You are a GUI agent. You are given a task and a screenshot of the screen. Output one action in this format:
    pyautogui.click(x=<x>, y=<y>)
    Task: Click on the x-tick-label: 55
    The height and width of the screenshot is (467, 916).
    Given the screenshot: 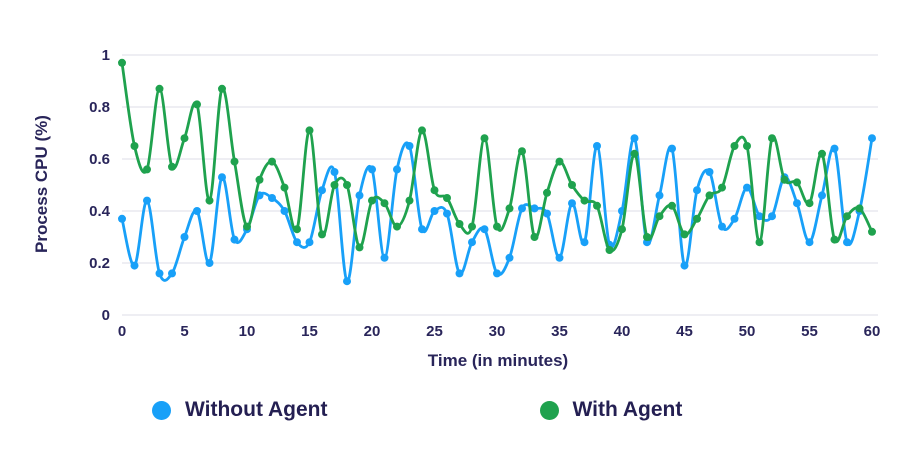 What is the action you would take?
    pyautogui.click(x=809, y=331)
    